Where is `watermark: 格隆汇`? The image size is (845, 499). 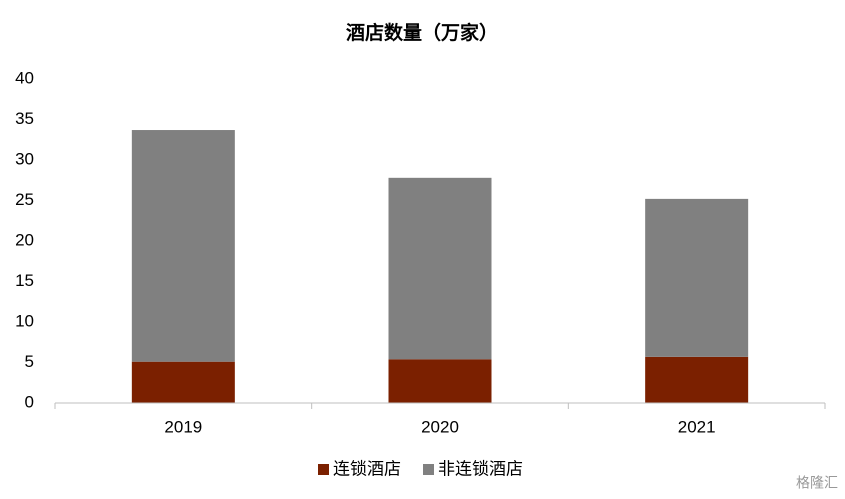
watermark: 格隆汇 is located at coordinates (817, 483).